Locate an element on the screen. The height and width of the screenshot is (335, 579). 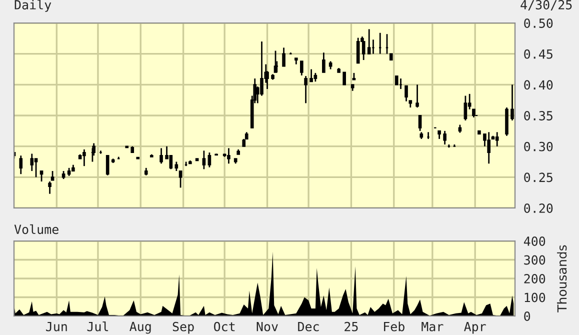
y-tick-label: 100 is located at coordinates (535, 297).